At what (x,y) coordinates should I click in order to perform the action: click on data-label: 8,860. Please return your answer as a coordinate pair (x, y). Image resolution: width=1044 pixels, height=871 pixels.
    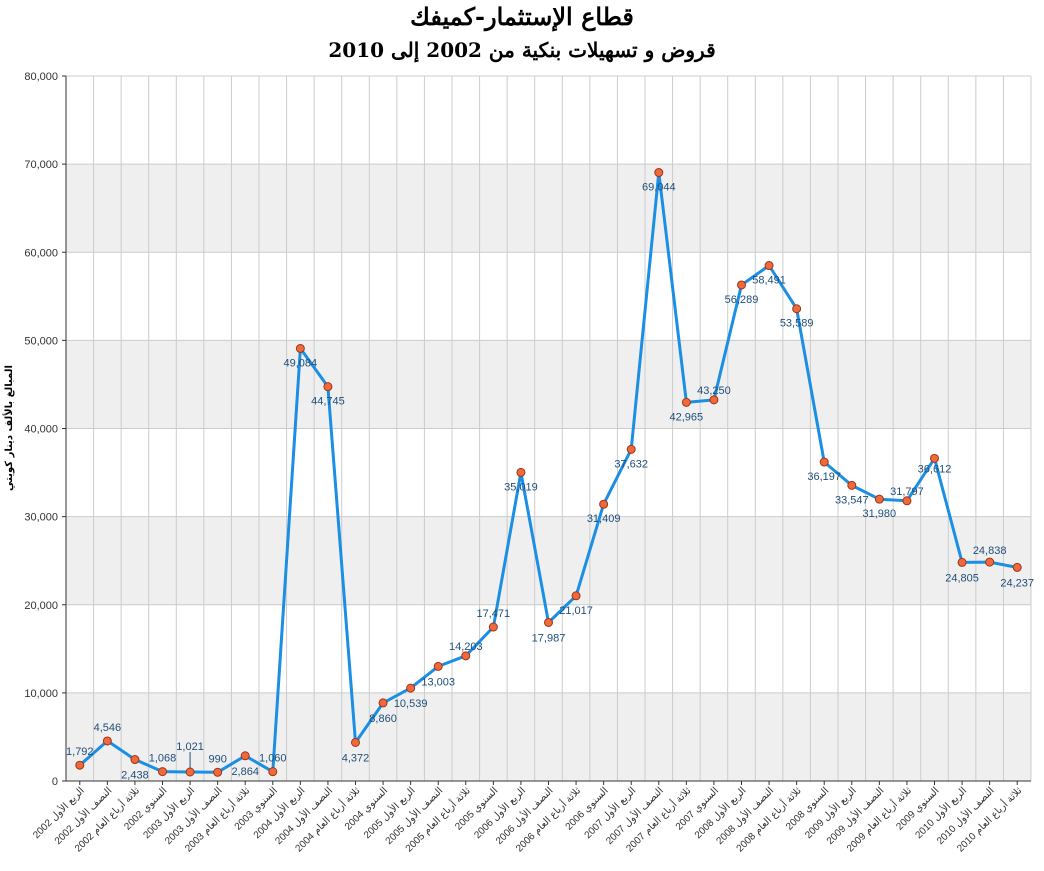
    Looking at the image, I should click on (383, 719).